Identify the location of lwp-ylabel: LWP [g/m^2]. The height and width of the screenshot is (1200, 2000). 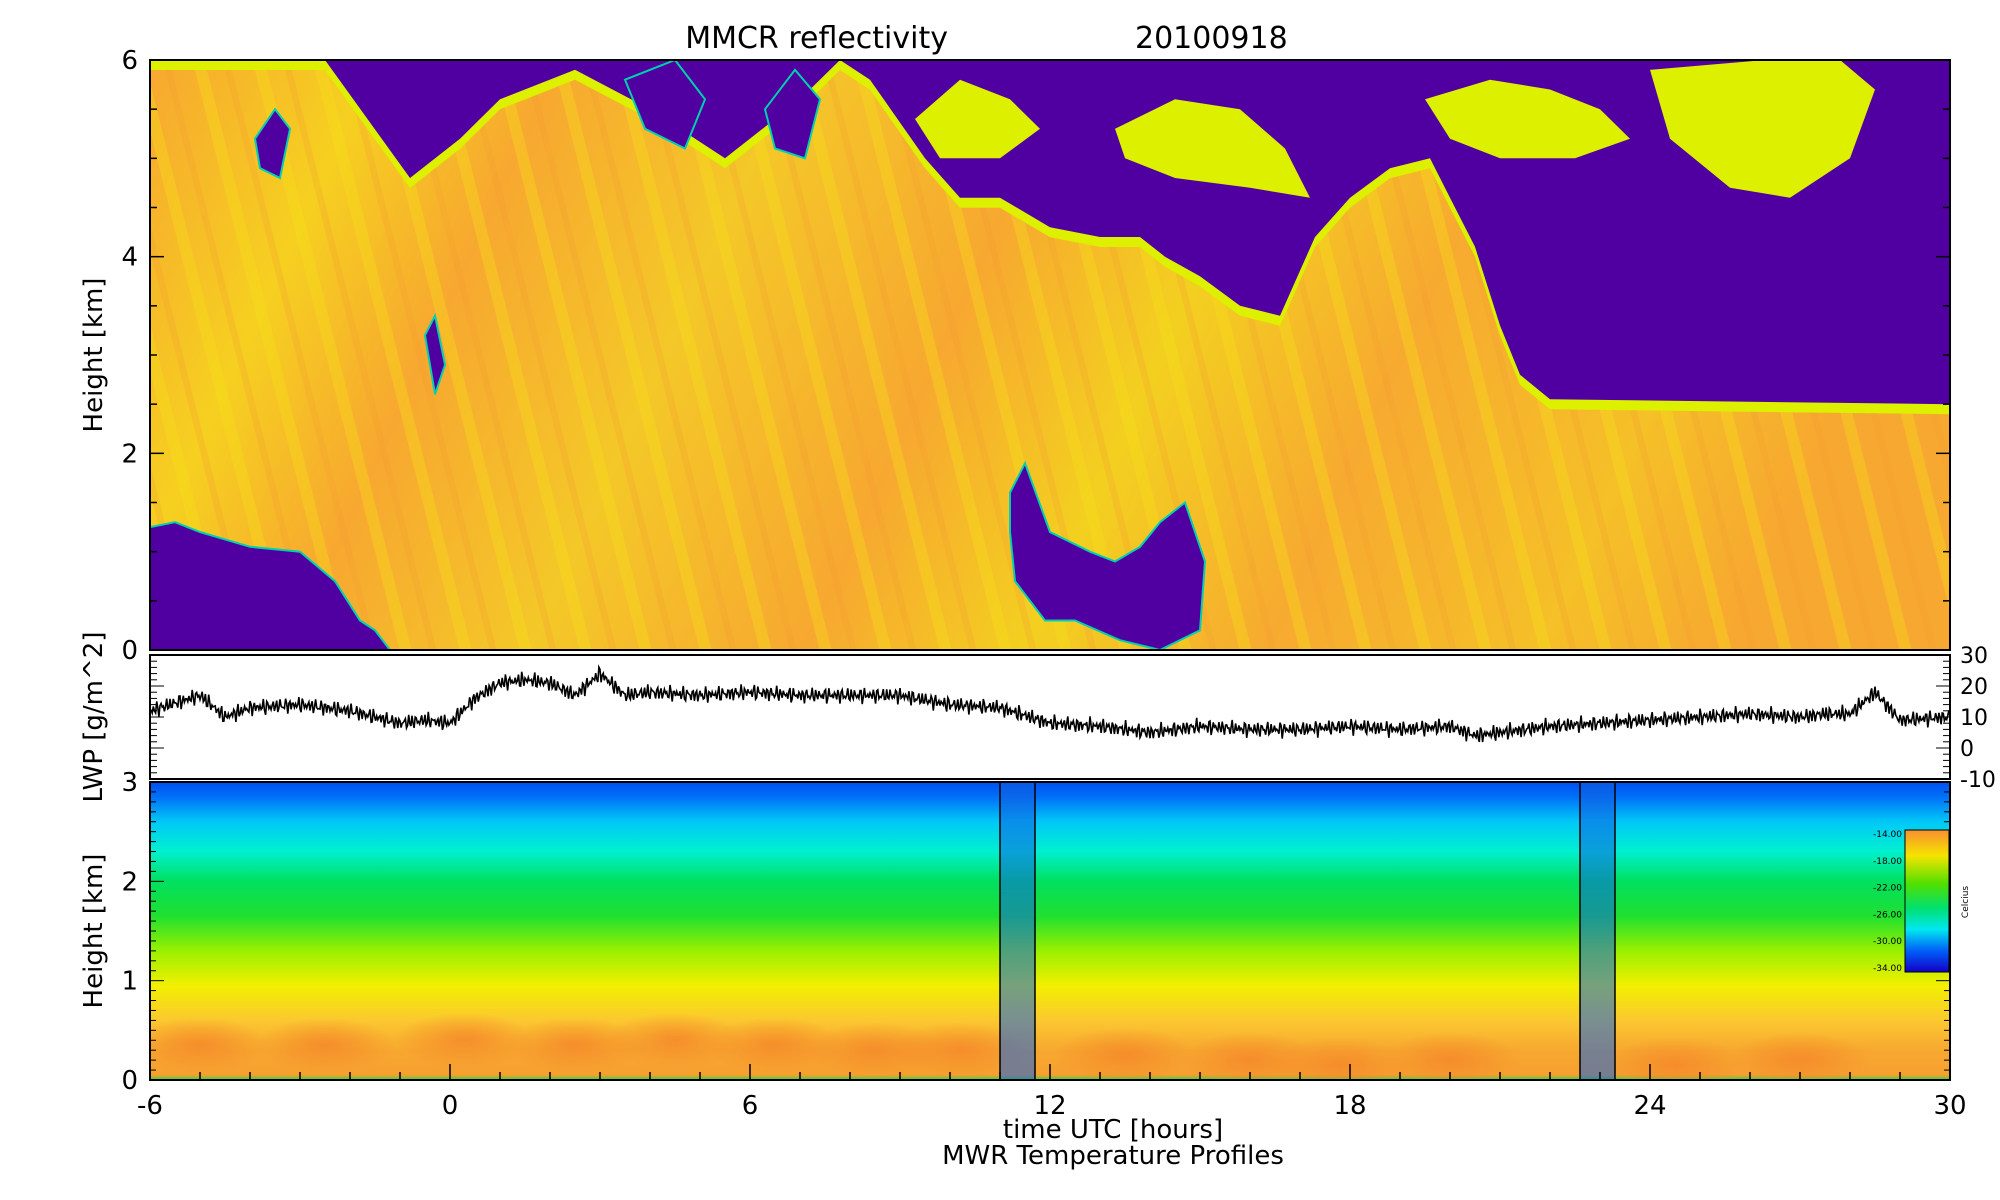
(94, 717).